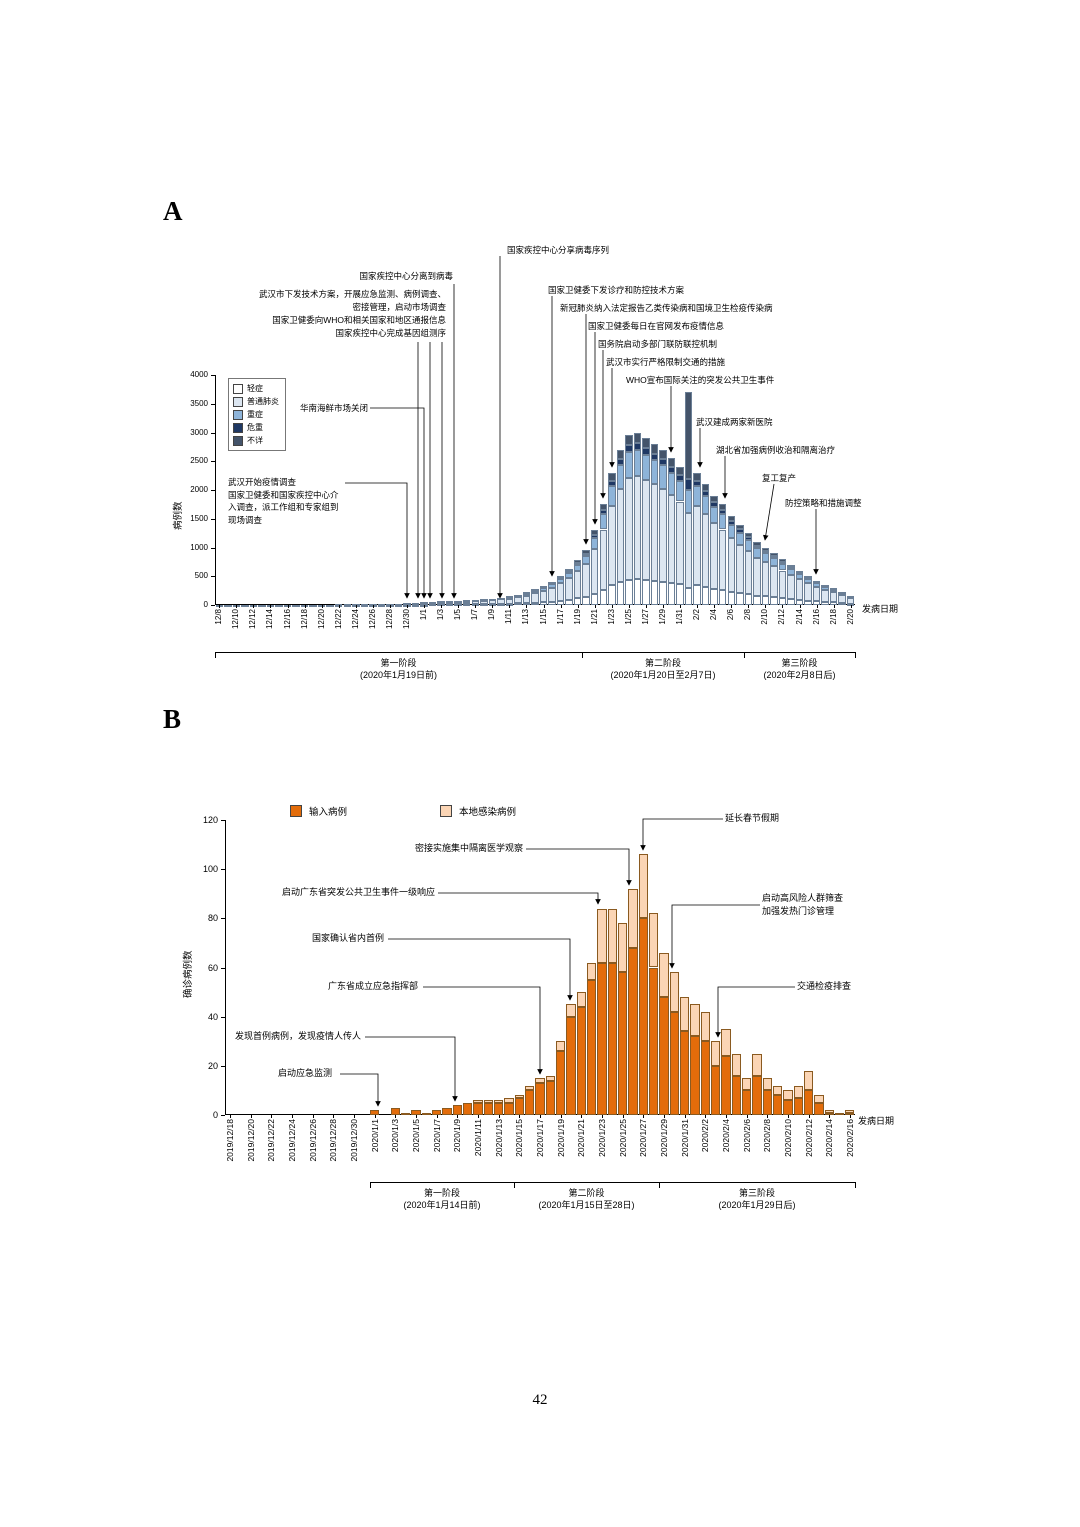  What do you see at coordinates (806, 450) in the screenshot?
I see `annotation-hubei-isolate: 湖北省加强病例收治和隔离治疗` at bounding box center [806, 450].